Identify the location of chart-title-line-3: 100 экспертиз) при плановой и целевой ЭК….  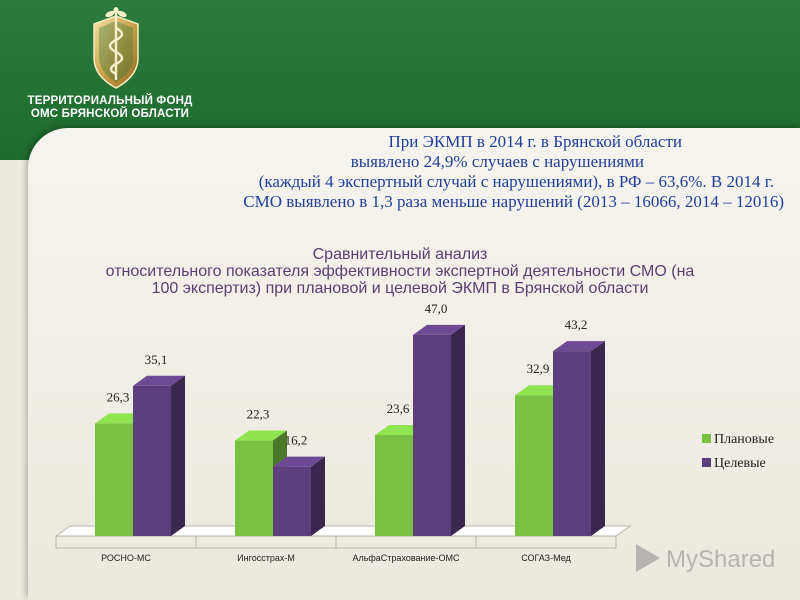
(400, 288).